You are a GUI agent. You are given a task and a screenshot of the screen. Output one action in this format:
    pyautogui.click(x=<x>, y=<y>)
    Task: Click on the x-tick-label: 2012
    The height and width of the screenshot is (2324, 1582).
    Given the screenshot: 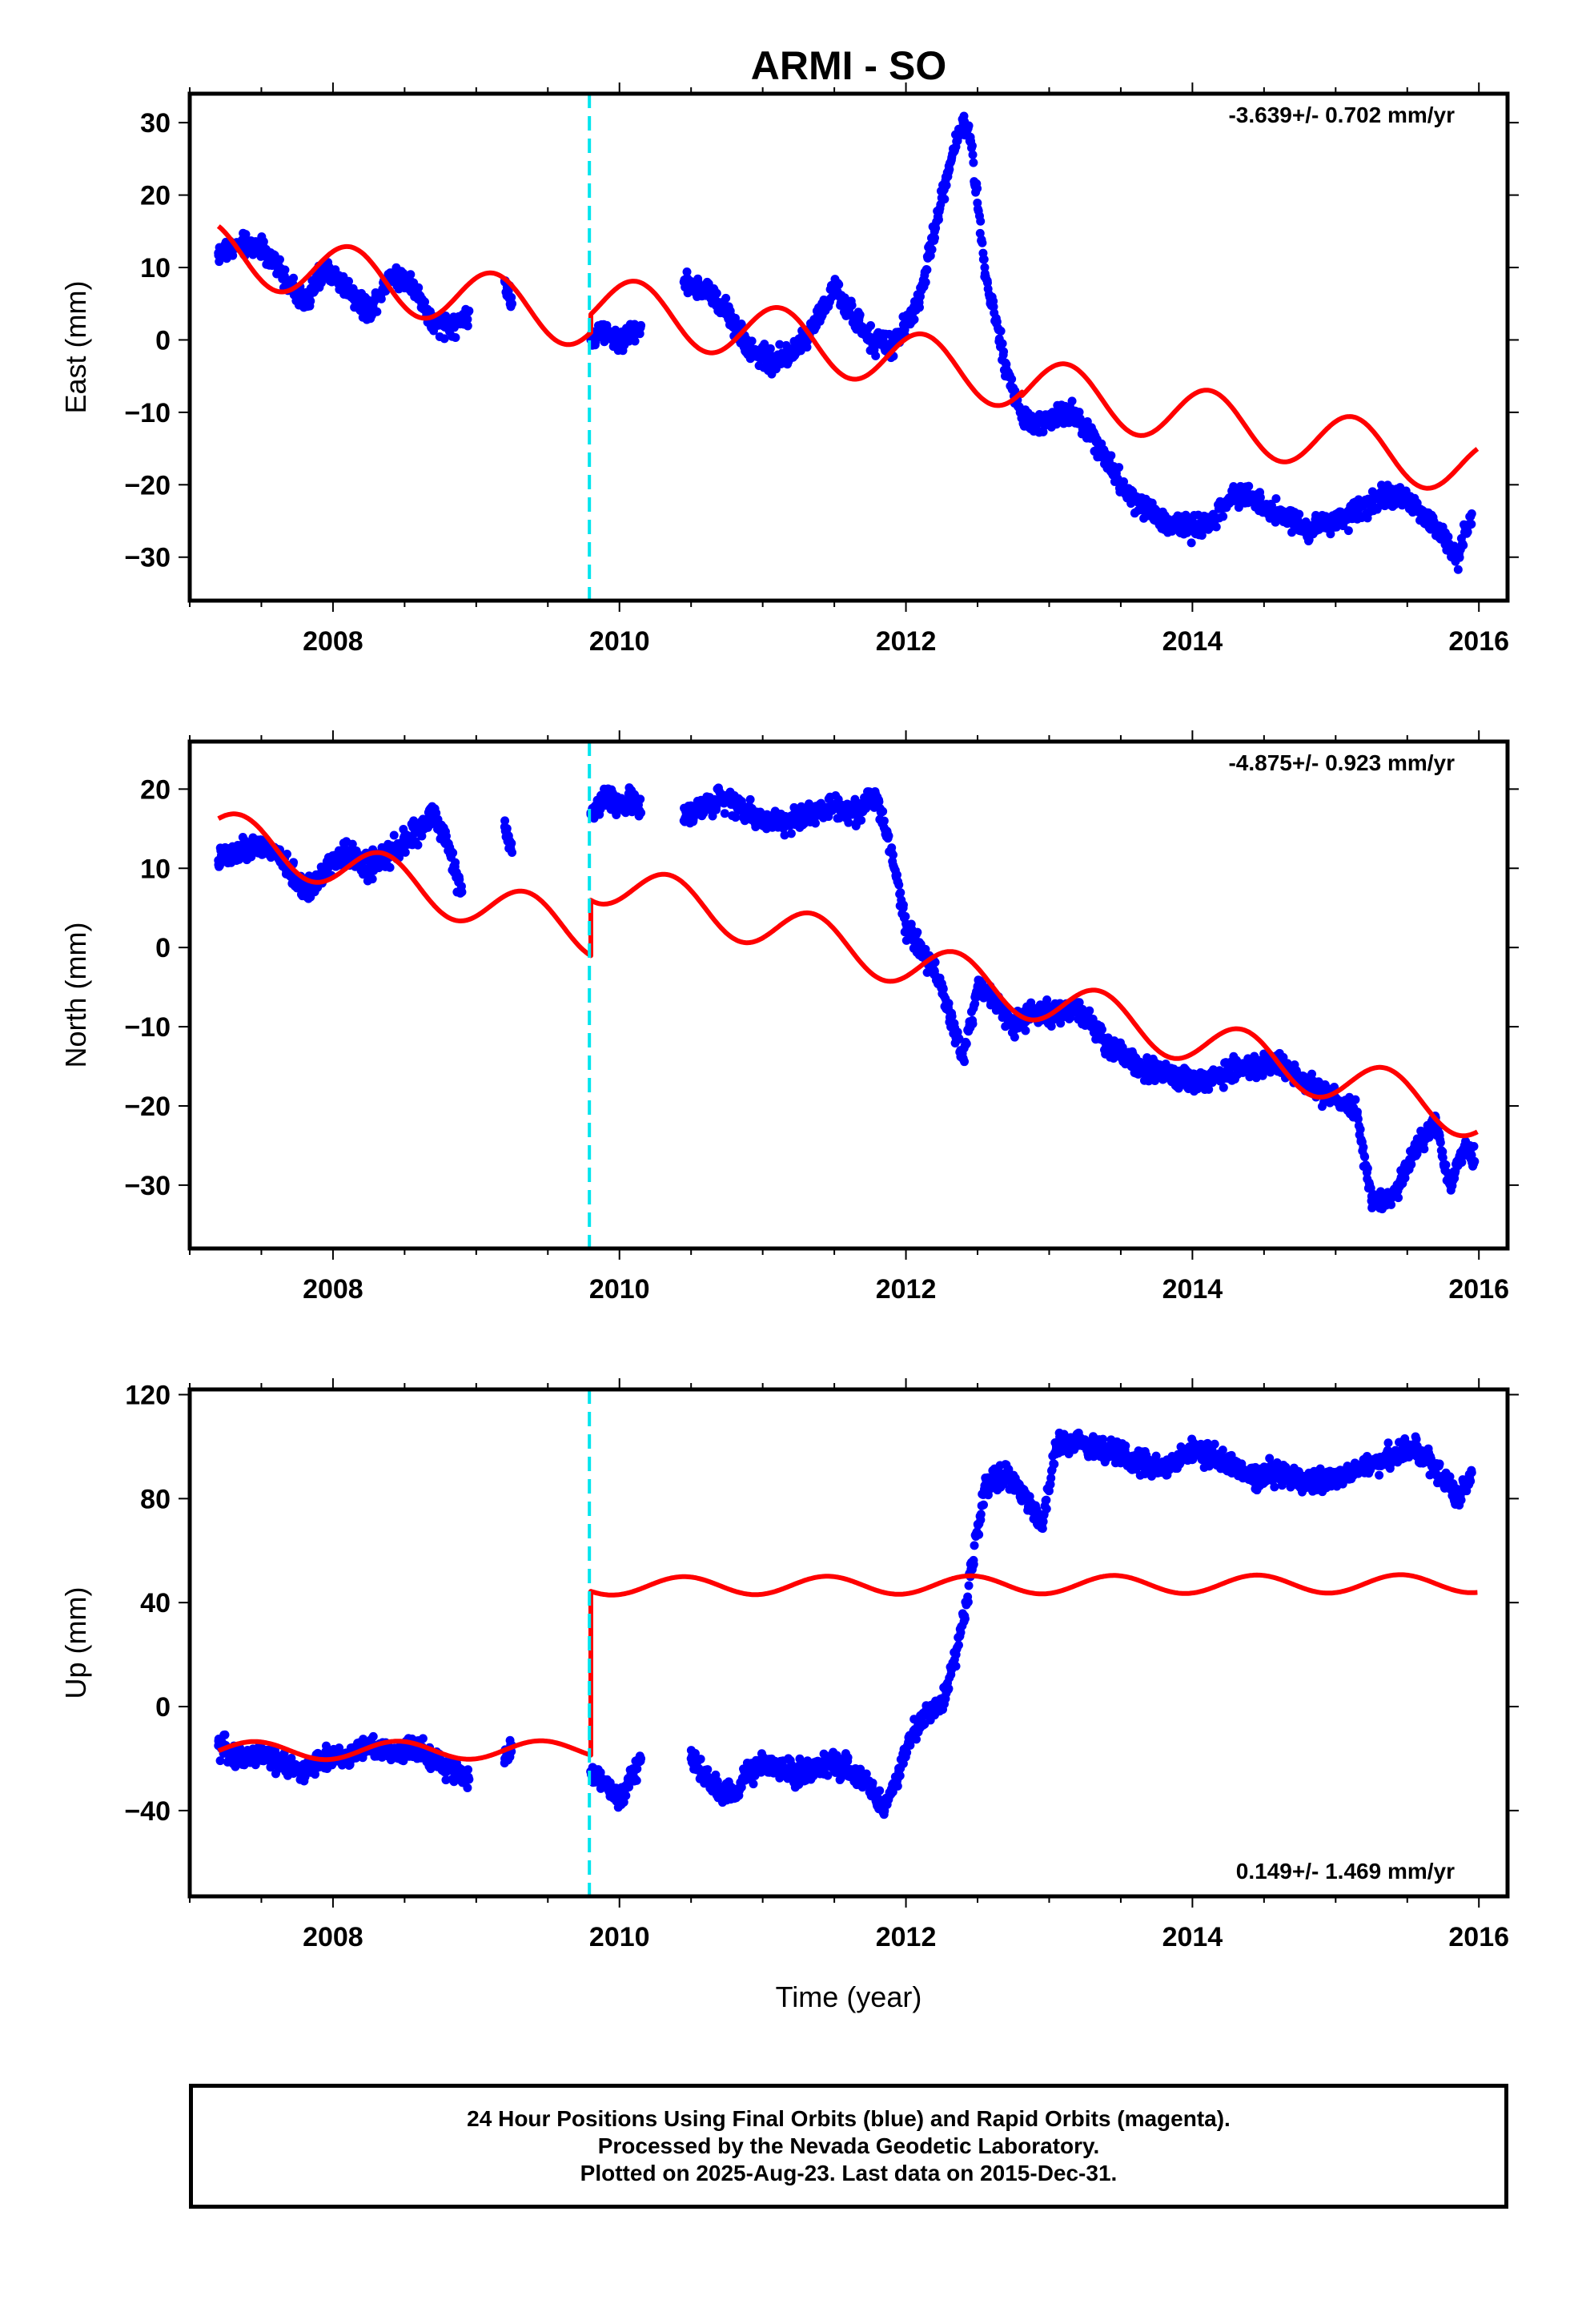 What is the action you would take?
    pyautogui.click(x=906, y=1289)
    